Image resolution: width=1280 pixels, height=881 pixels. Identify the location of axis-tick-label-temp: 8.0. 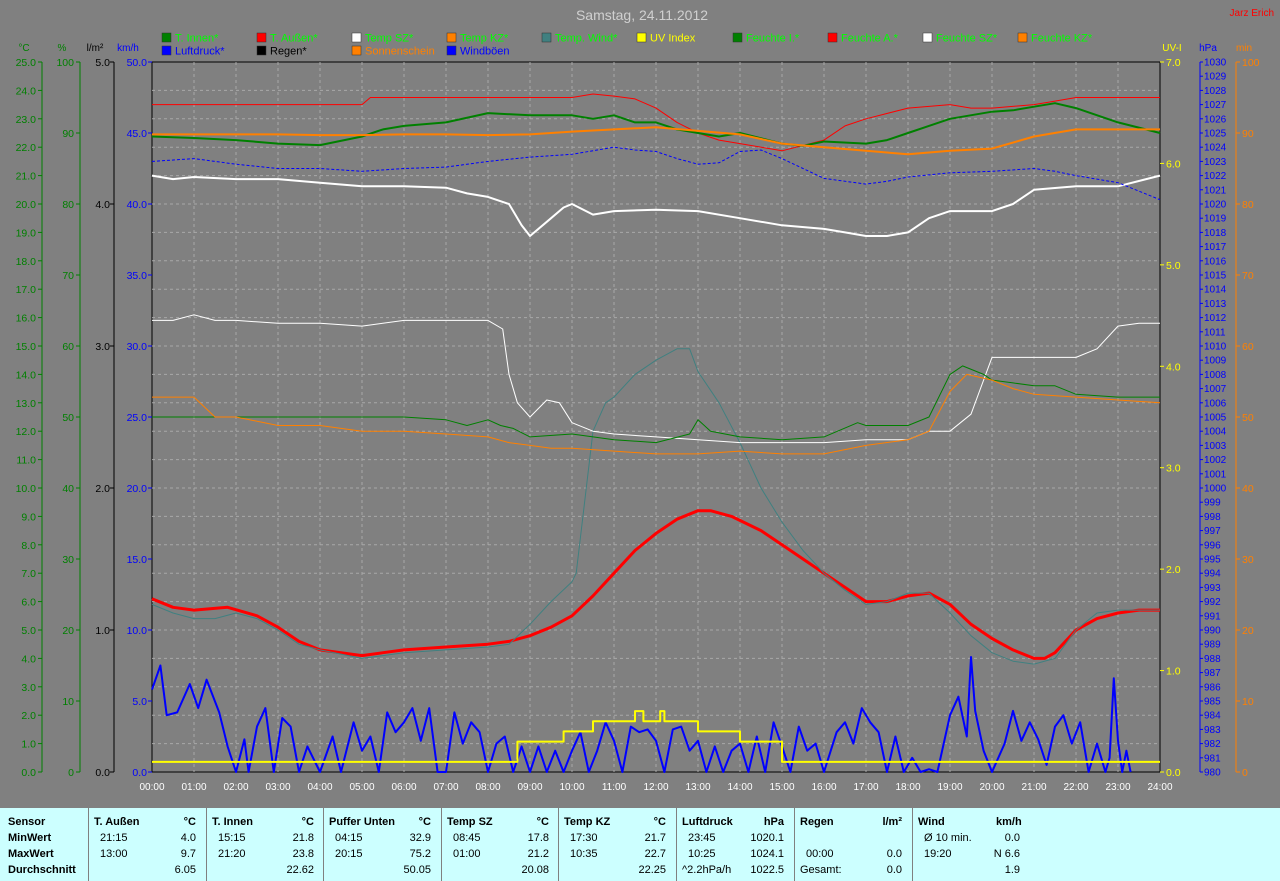
(28, 546).